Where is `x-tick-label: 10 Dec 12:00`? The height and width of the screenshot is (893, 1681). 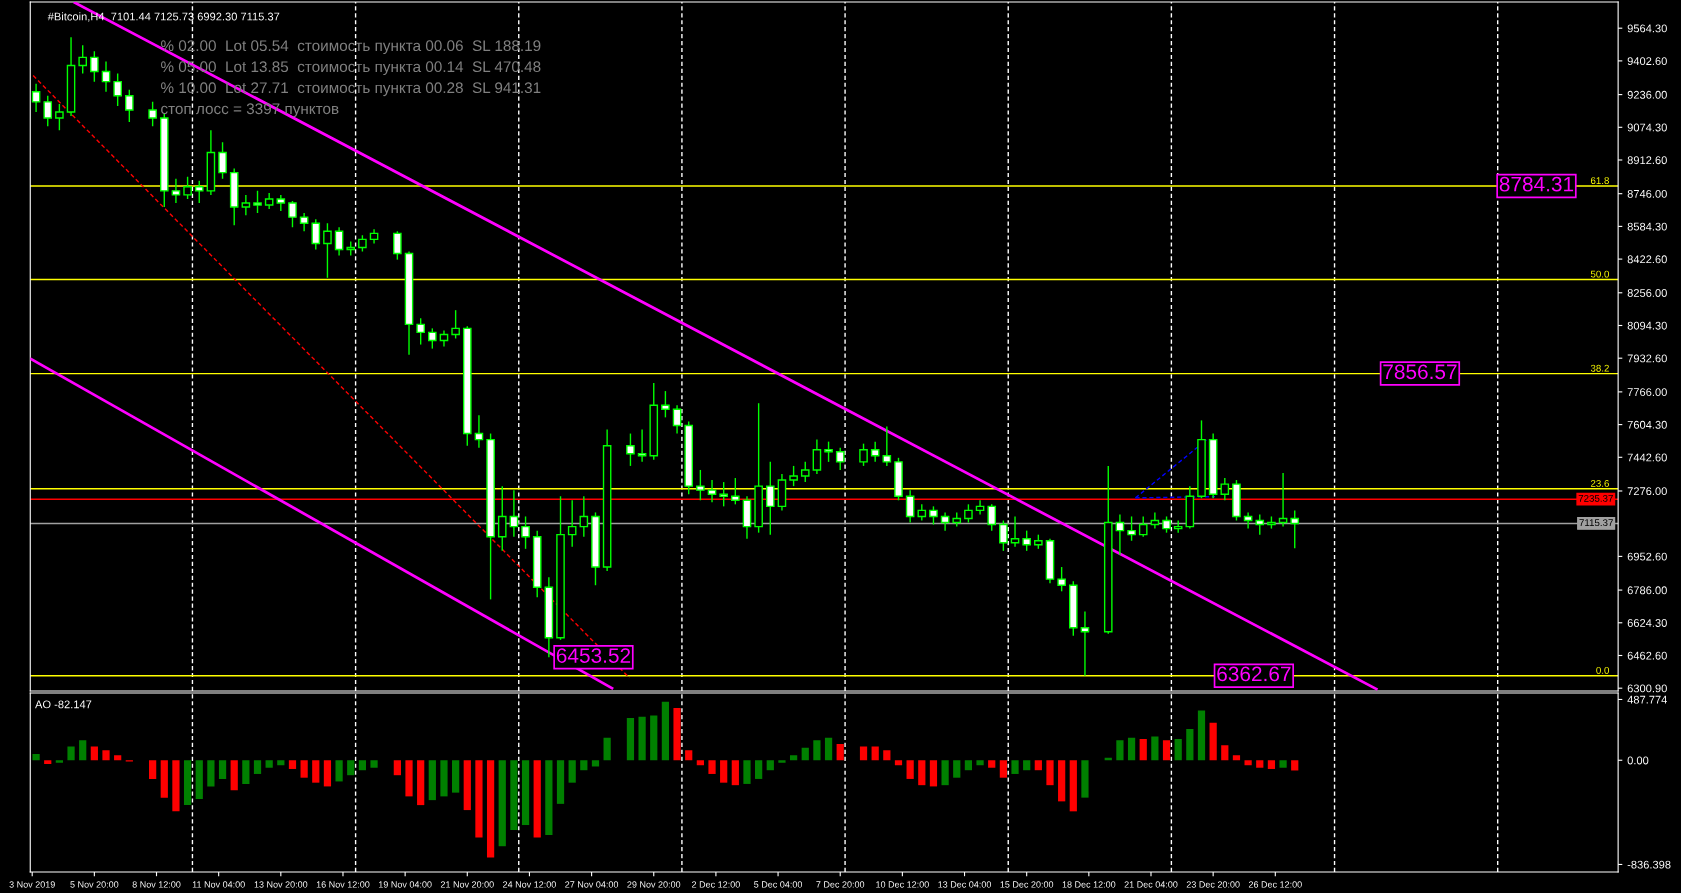 x-tick-label: 10 Dec 12:00 is located at coordinates (902, 884).